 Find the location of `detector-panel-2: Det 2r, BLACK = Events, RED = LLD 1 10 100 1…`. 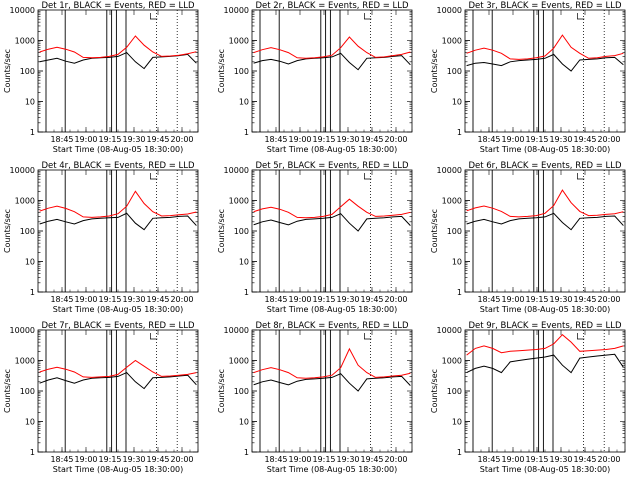

detector-panel-2: Det 2r, BLACK = Events, RED = LLD 1 10 100 1… is located at coordinates (315, 77).